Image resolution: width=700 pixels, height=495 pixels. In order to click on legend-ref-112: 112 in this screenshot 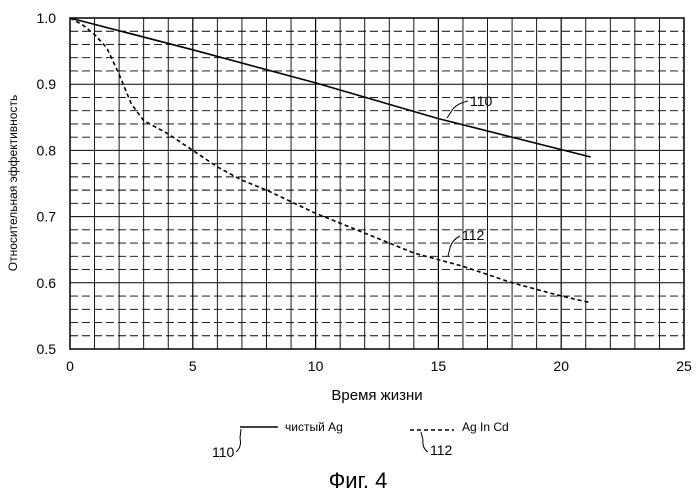, I will do `click(441, 450)`.